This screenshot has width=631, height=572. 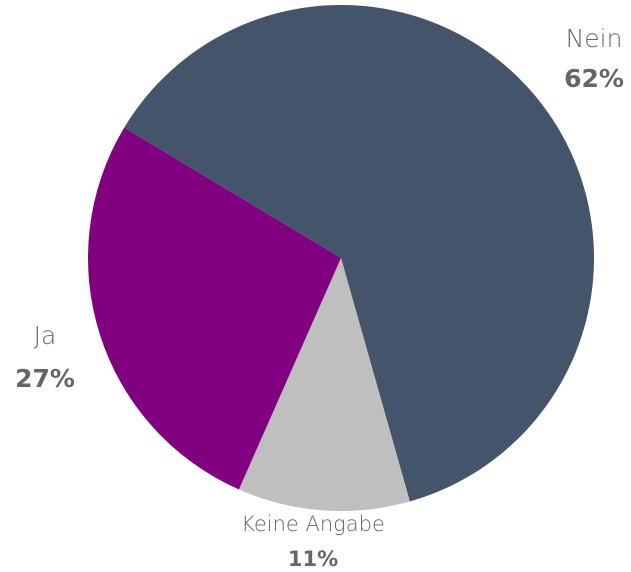 What do you see at coordinates (313, 524) in the screenshot?
I see `slice-label: Keine Angabe` at bounding box center [313, 524].